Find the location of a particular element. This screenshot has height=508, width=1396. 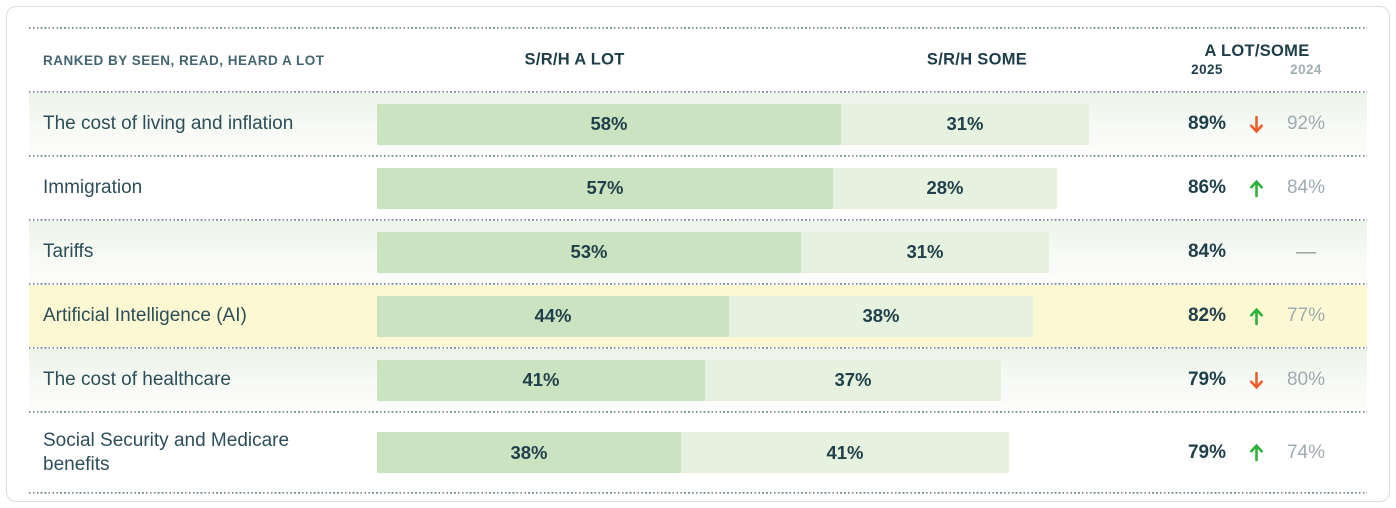

topic-label-text: Tariffs is located at coordinates (68, 252).